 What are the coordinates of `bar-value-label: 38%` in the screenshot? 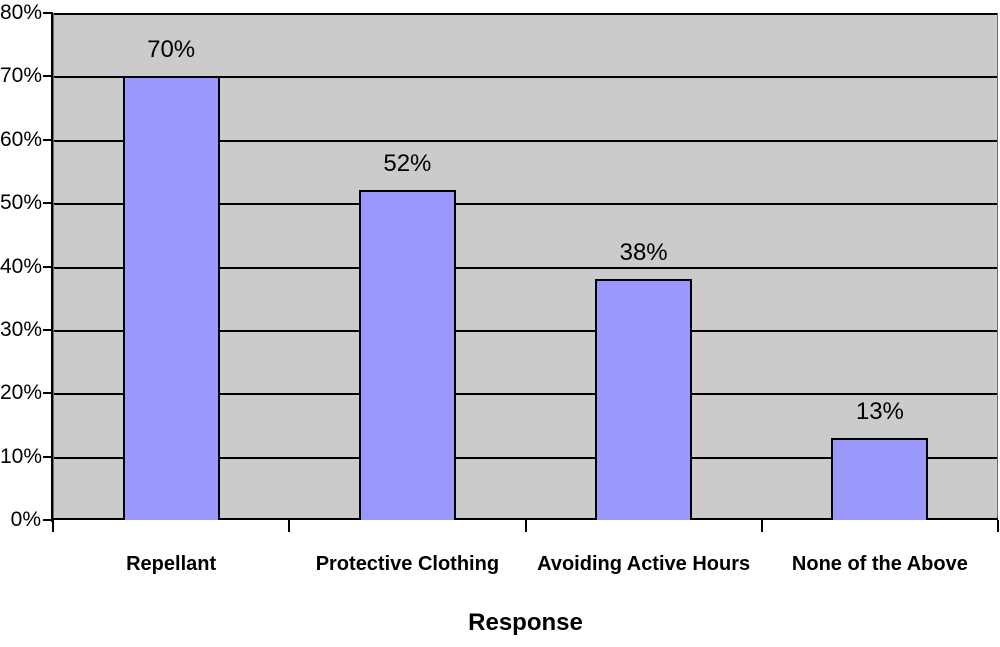 It's located at (643, 253).